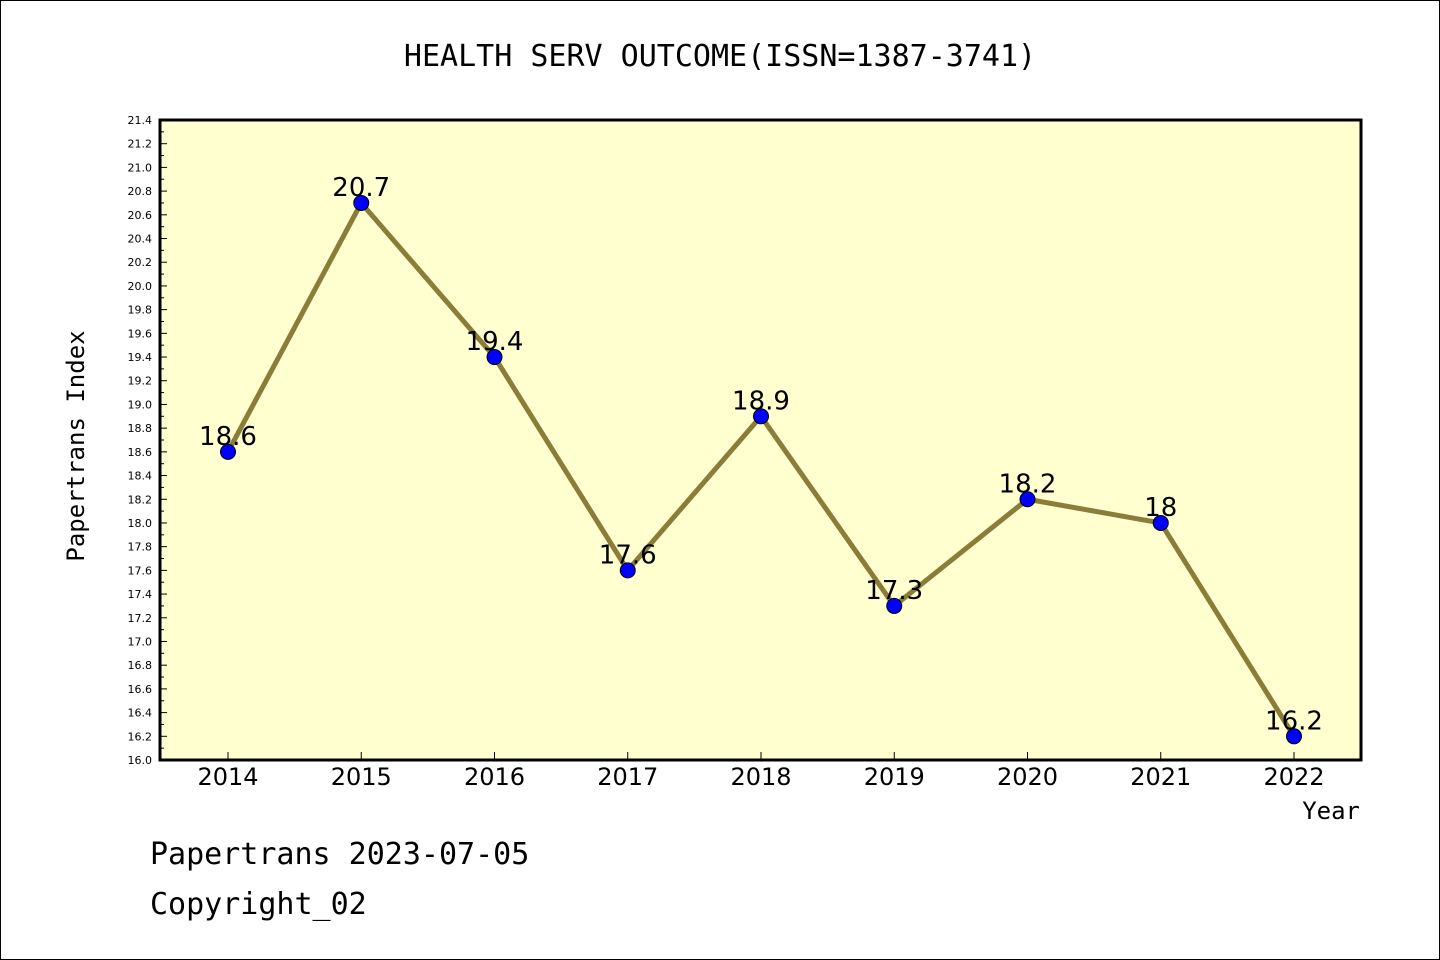  I want to click on data-label: 17.6, so click(628, 555).